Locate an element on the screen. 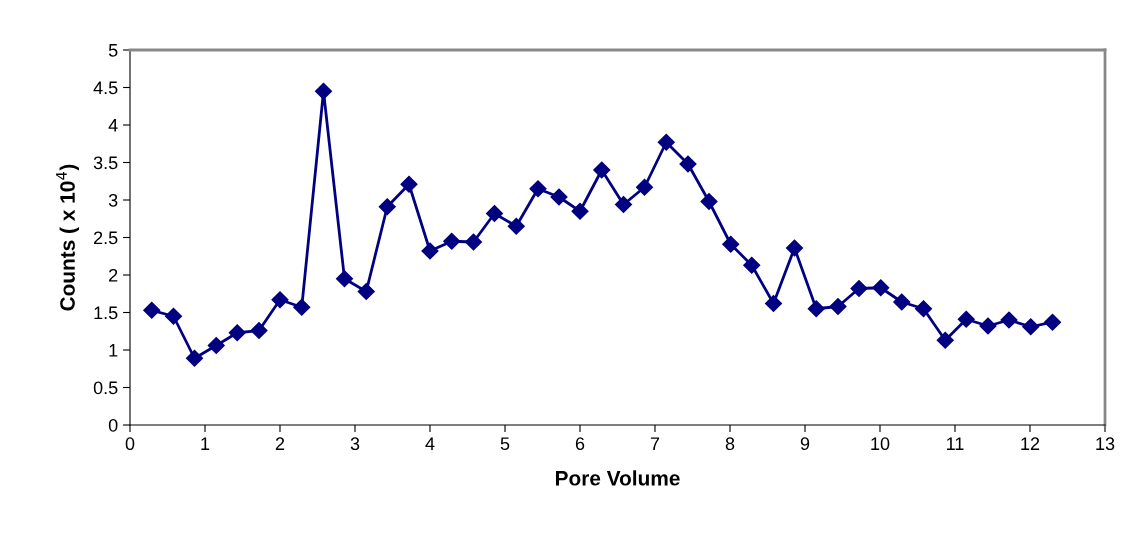 Image resolution: width=1133 pixels, height=533 pixels. y-tick-label: 0 is located at coordinates (113, 425).